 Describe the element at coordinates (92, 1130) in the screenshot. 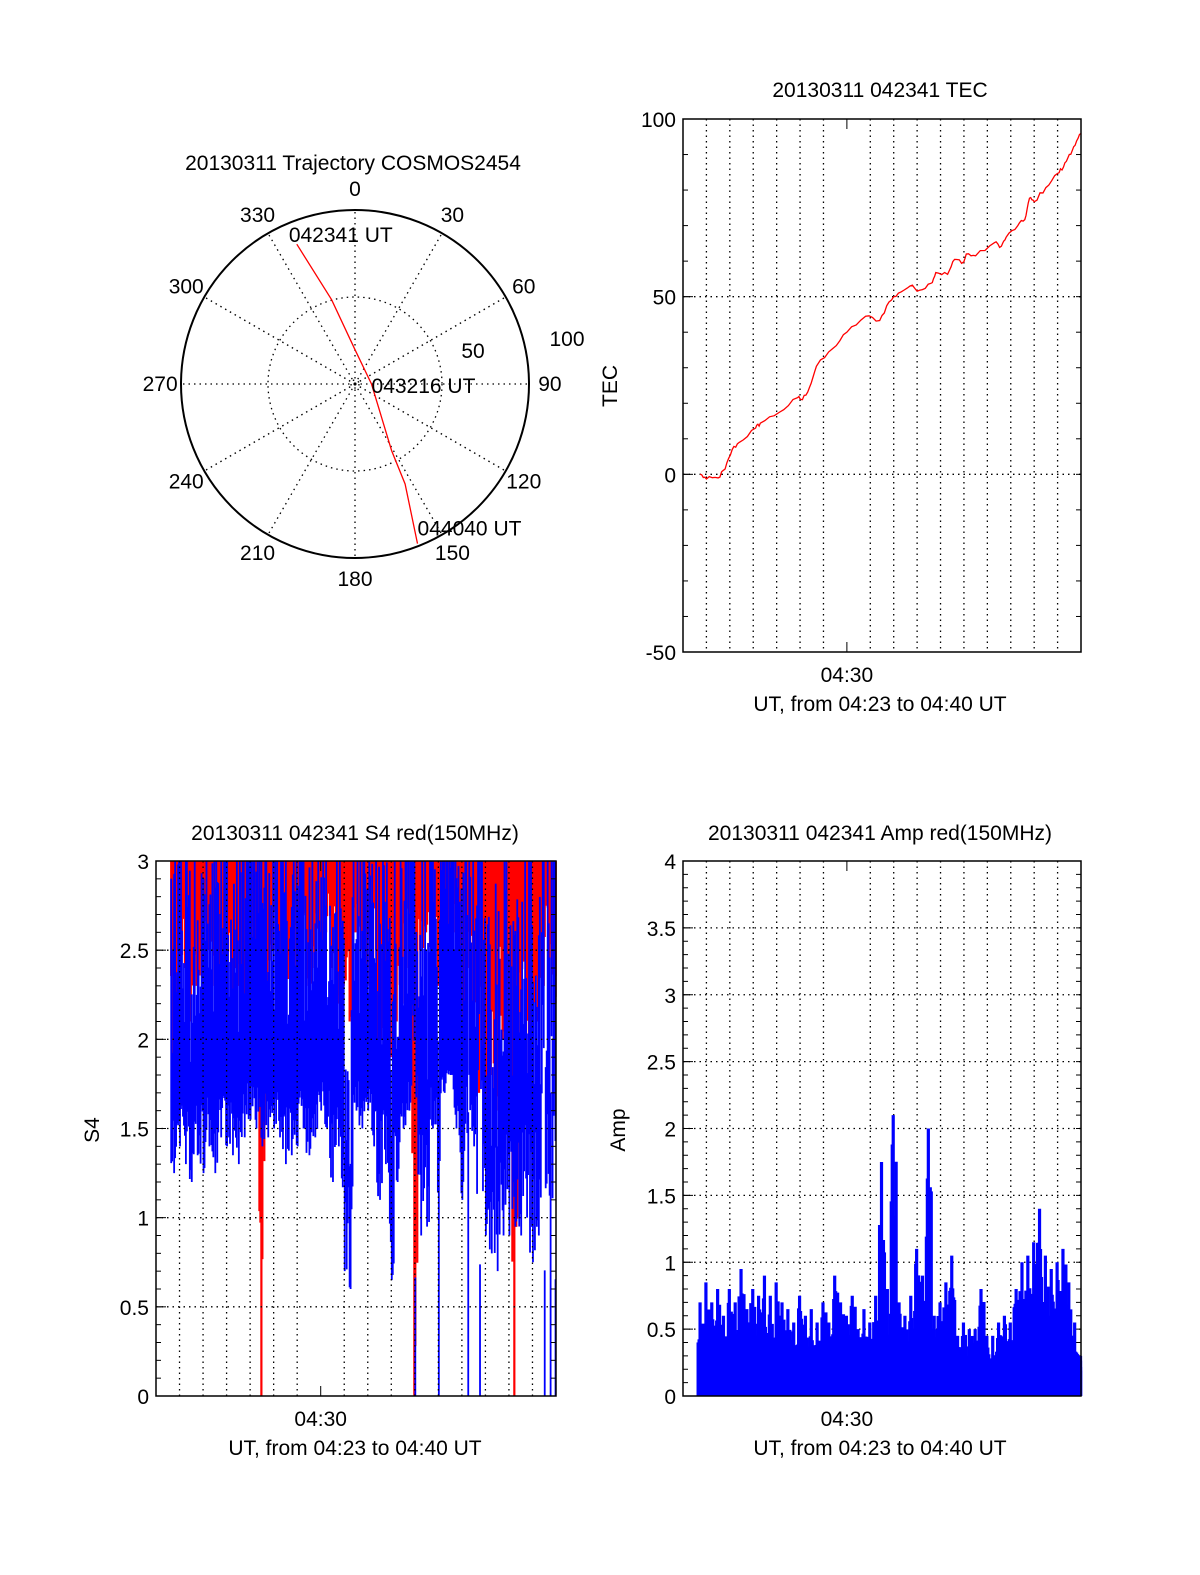

I see `s4-ylabel: S4` at that location.